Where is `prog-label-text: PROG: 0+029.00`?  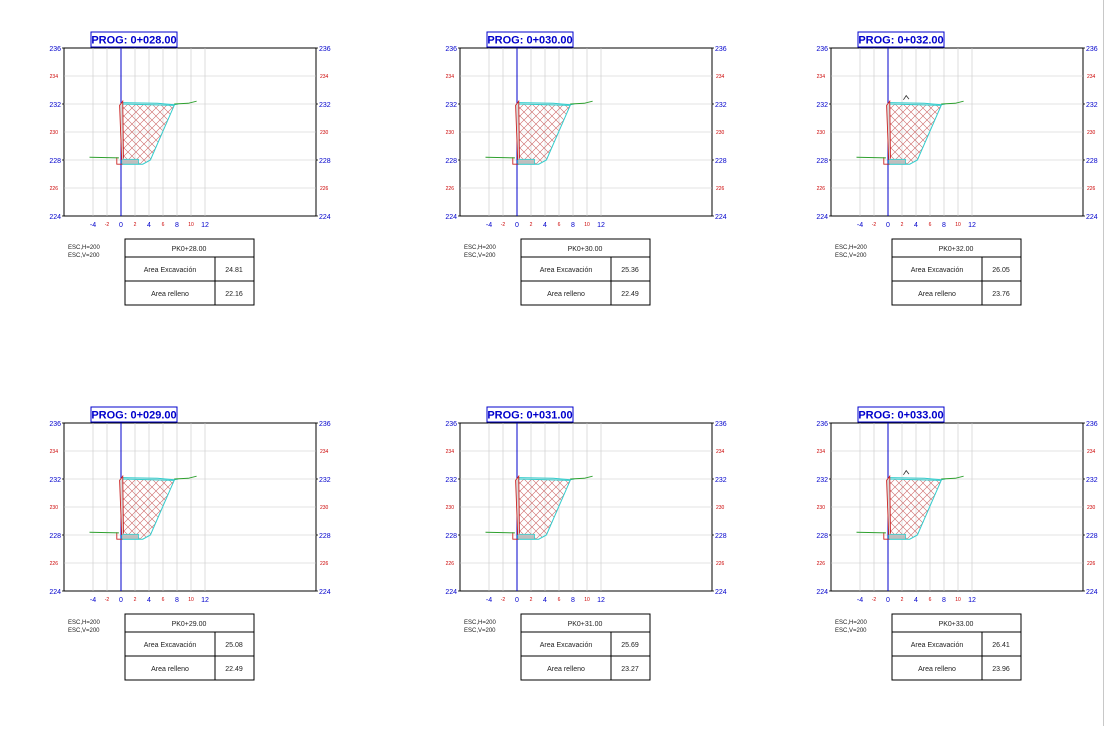 prog-label-text: PROG: 0+029.00 is located at coordinates (133, 416).